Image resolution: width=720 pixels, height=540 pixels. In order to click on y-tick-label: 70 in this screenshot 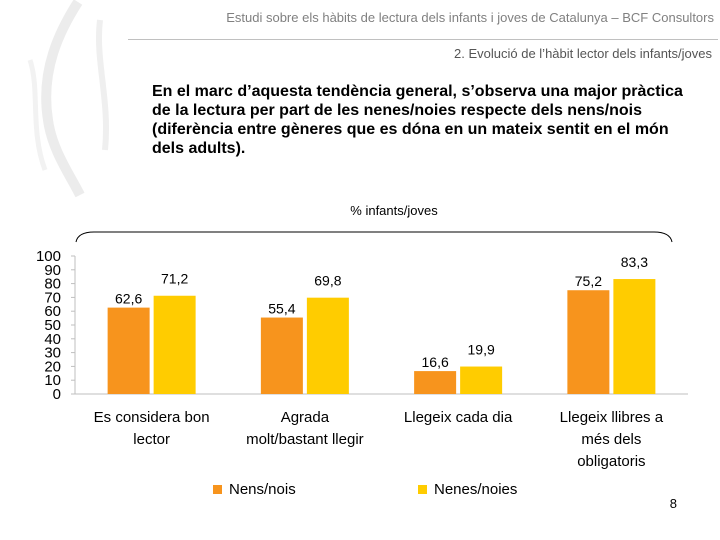, I will do `click(52, 297)`.